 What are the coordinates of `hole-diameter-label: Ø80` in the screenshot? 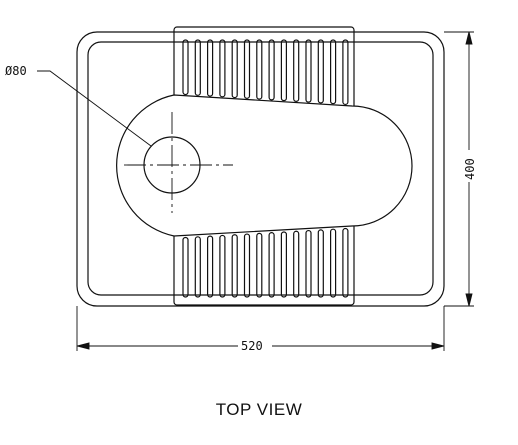 It's located at (16, 71).